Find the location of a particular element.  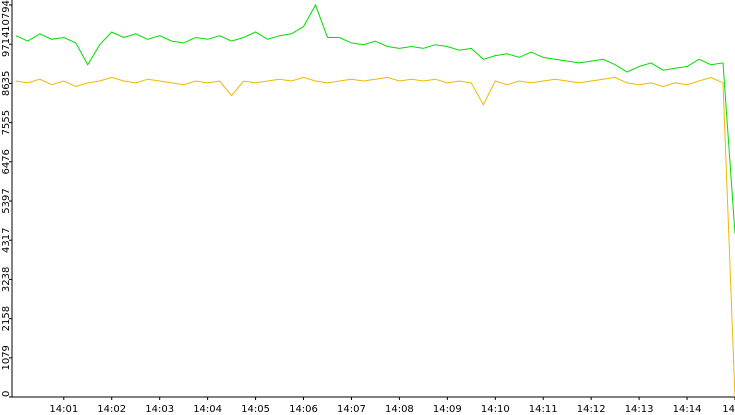

y-tick-label: 10794 is located at coordinates (6, 16).